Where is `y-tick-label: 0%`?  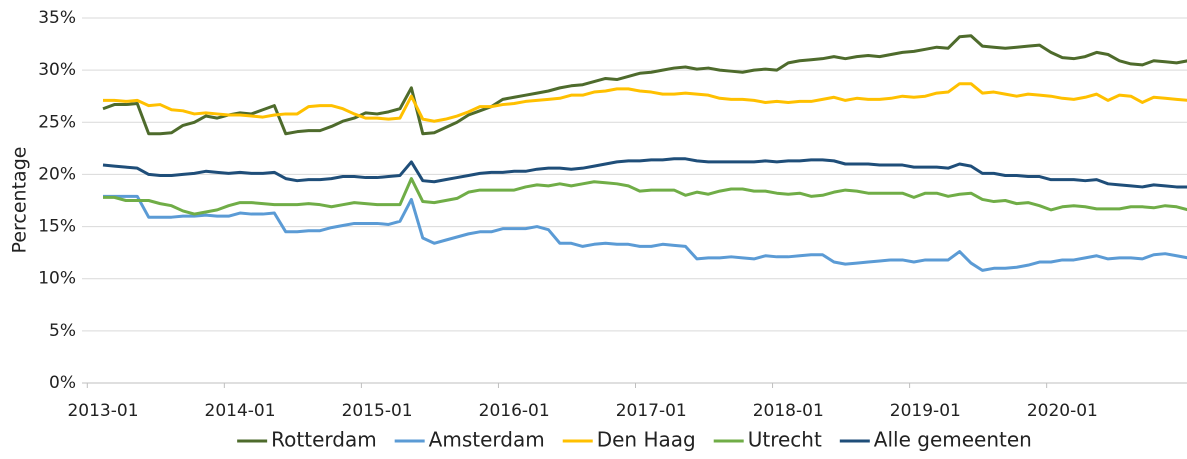
y-tick-label: 0% is located at coordinates (62, 383).